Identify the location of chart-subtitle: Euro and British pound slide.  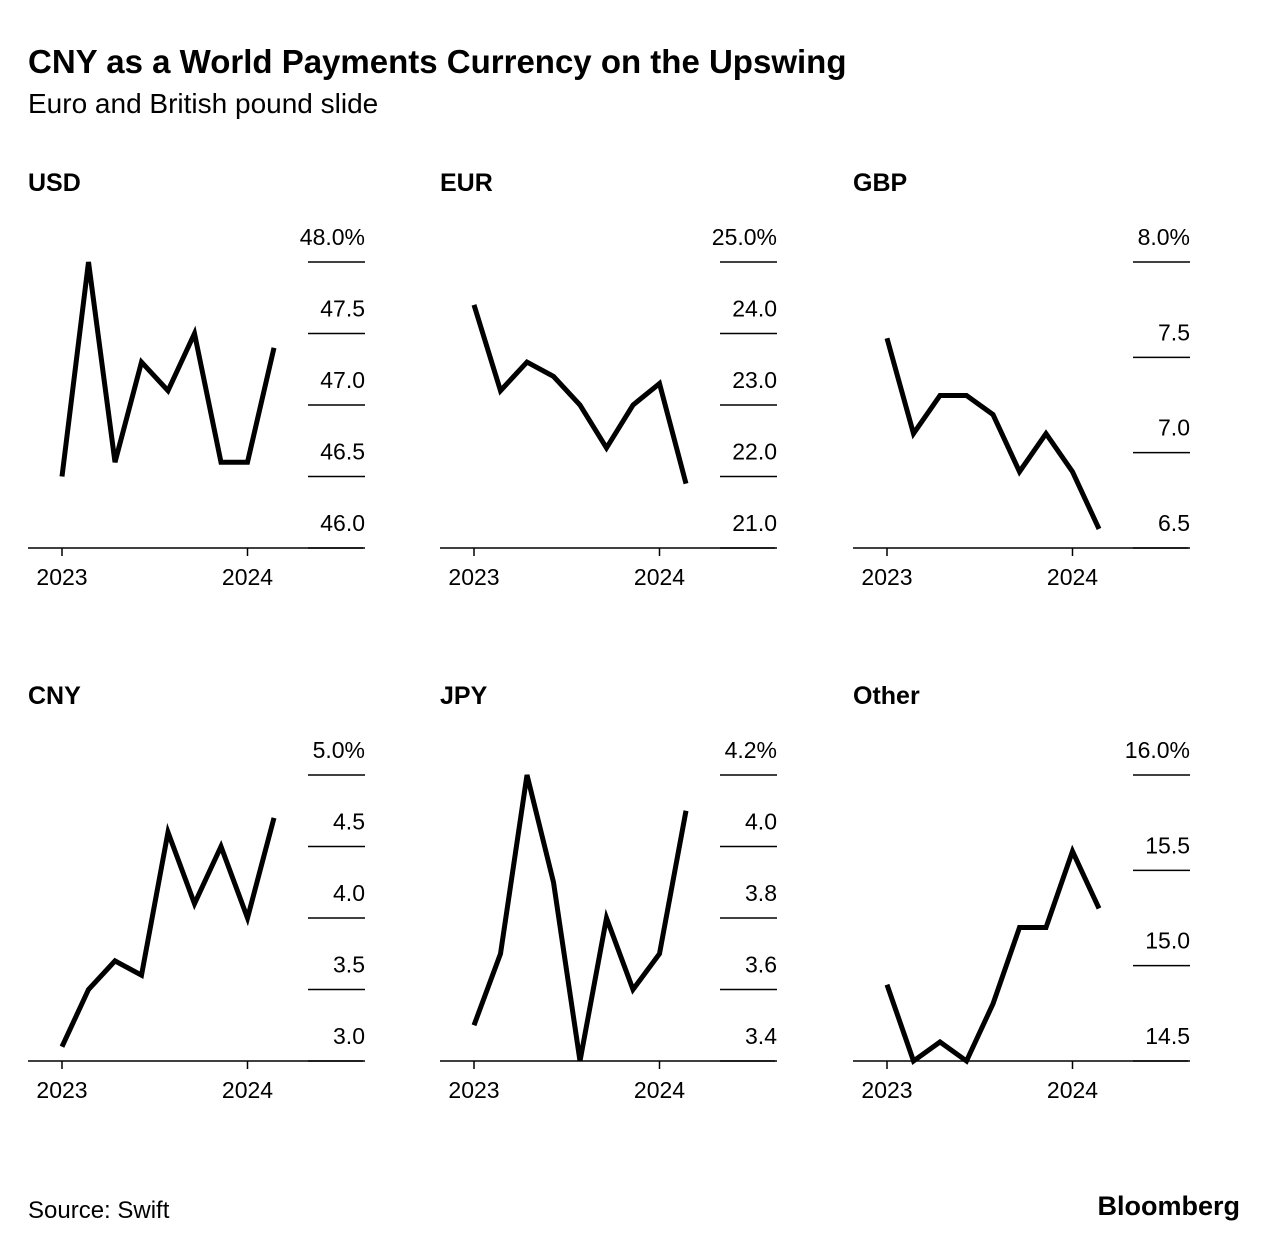
(203, 103).